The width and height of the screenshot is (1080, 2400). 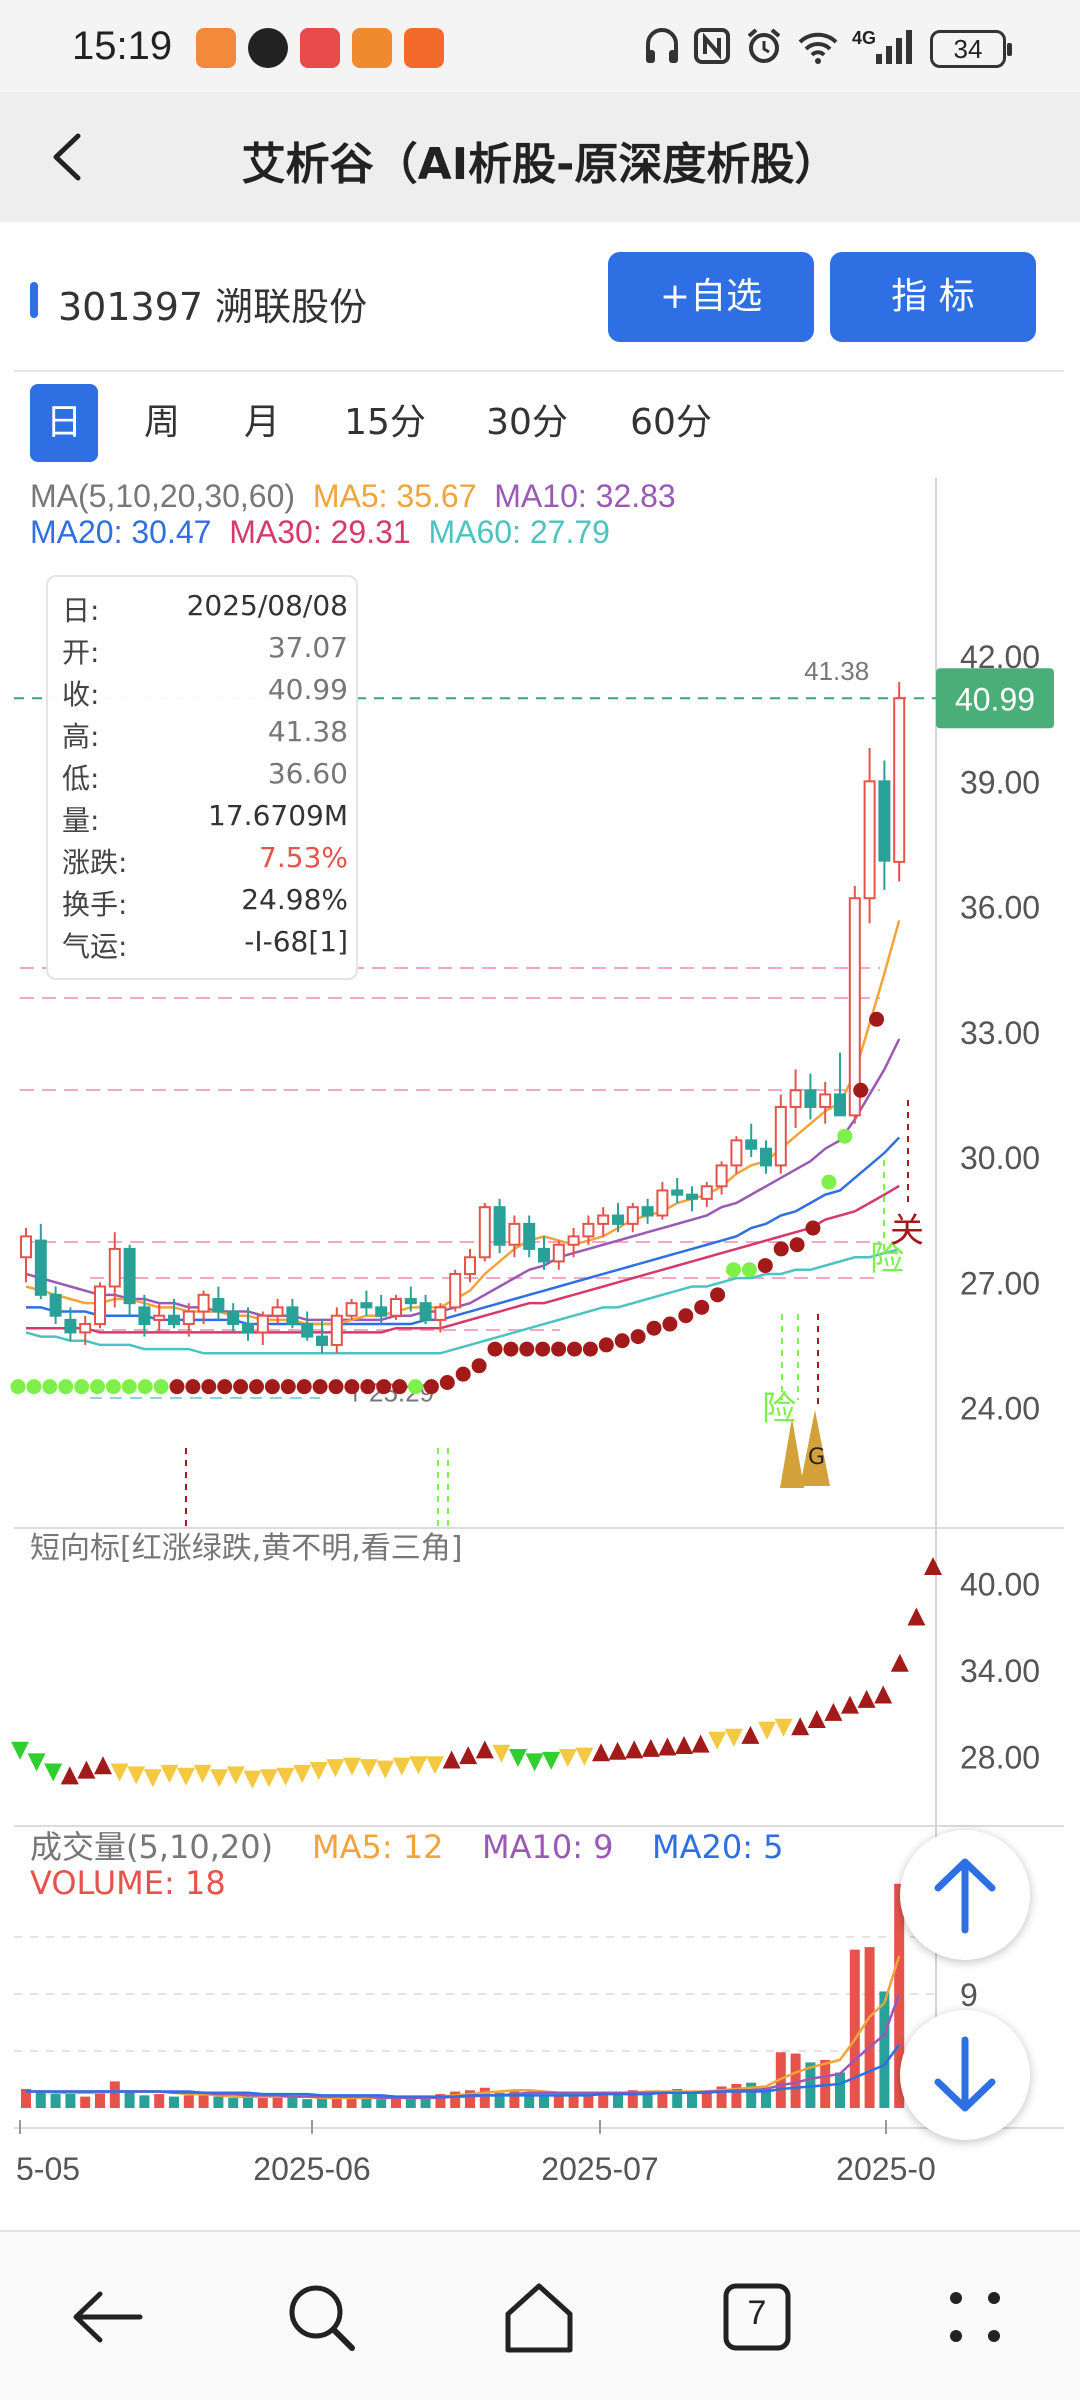 What do you see at coordinates (64, 423) in the screenshot?
I see `tab-day: 日` at bounding box center [64, 423].